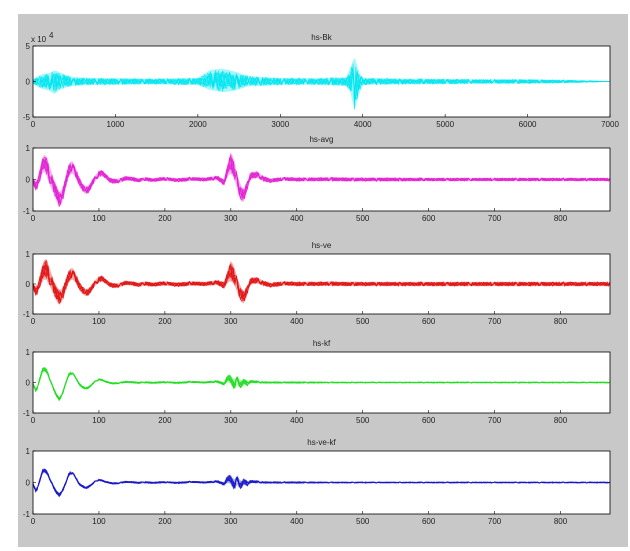 This screenshot has height=551, width=630. I want to click on x-tick-label: 6000, so click(528, 124).